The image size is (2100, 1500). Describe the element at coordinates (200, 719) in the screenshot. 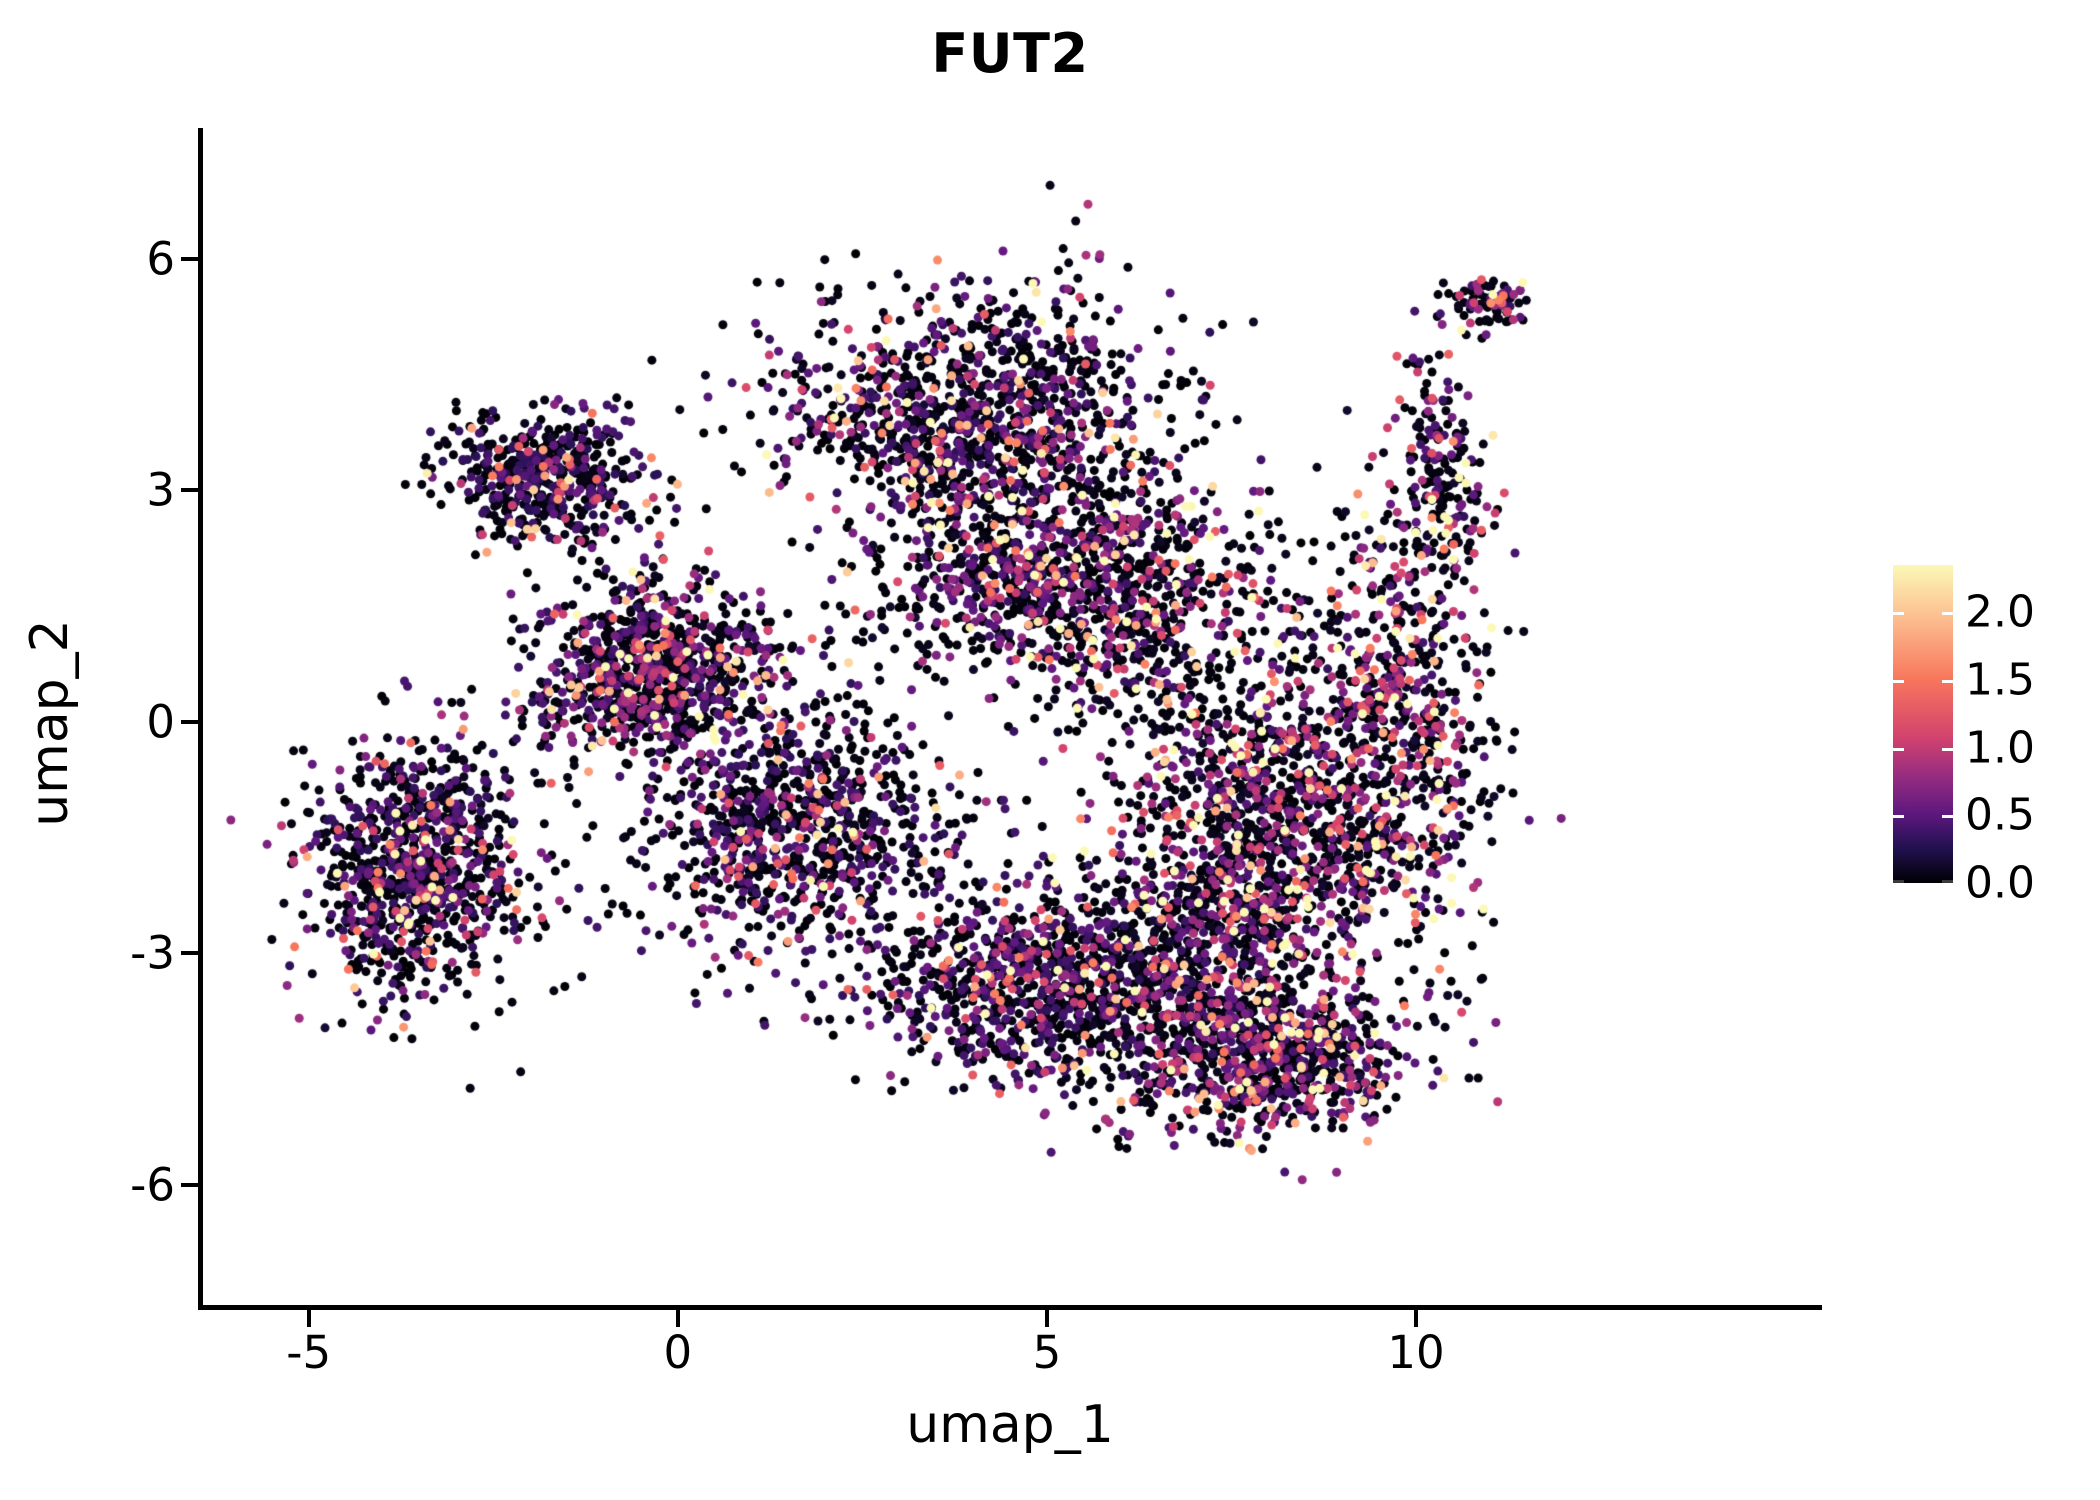

I see `y-axis-spine` at that location.